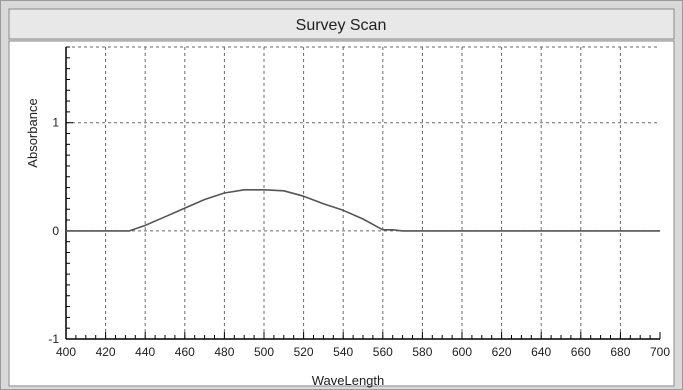 This screenshot has height=390, width=683. I want to click on x-tick-label: 560, so click(383, 352).